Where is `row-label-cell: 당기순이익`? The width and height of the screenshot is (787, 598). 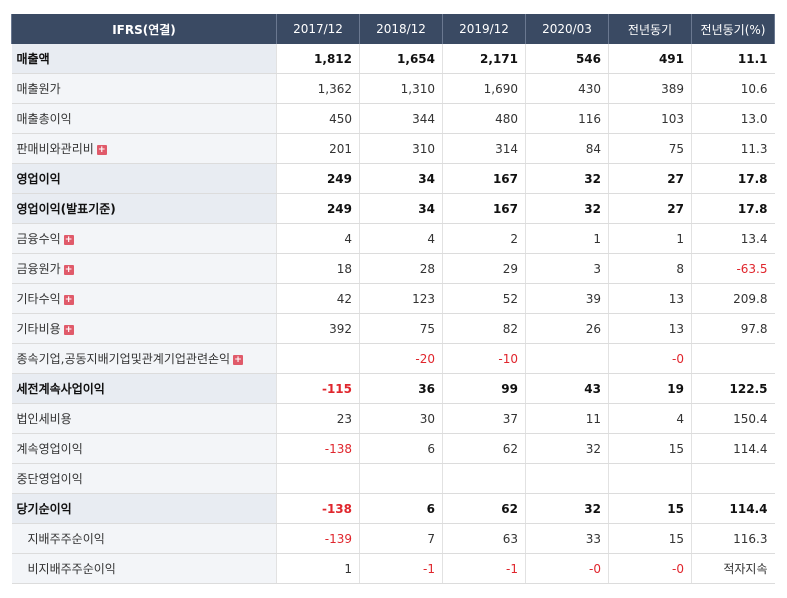 row-label-cell: 당기순이익 is located at coordinates (144, 508).